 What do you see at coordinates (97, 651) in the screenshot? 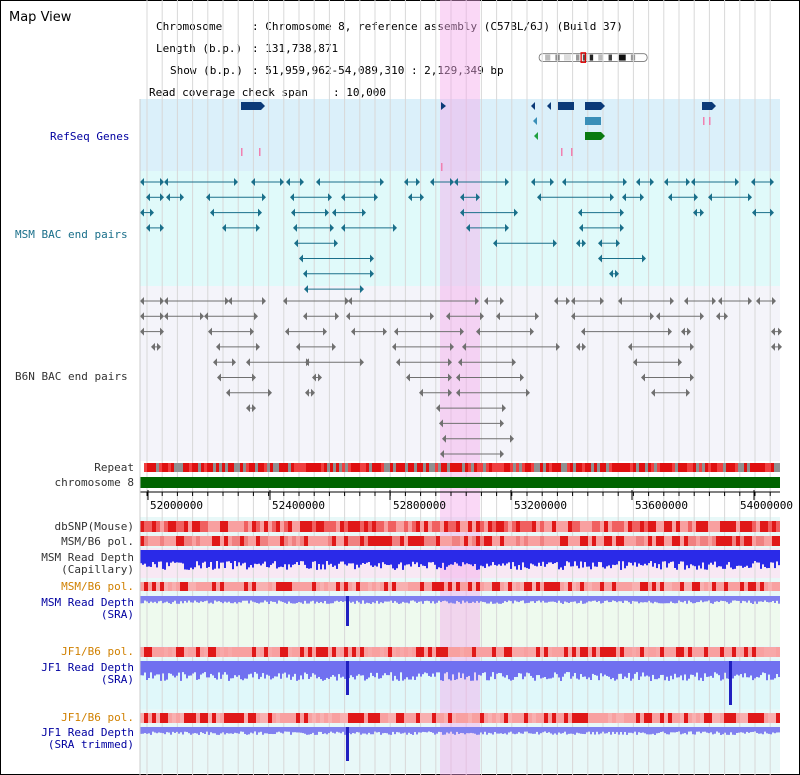
I see `track-label-jf1-b6-pol-1: JF1/B6 pol.` at bounding box center [97, 651].